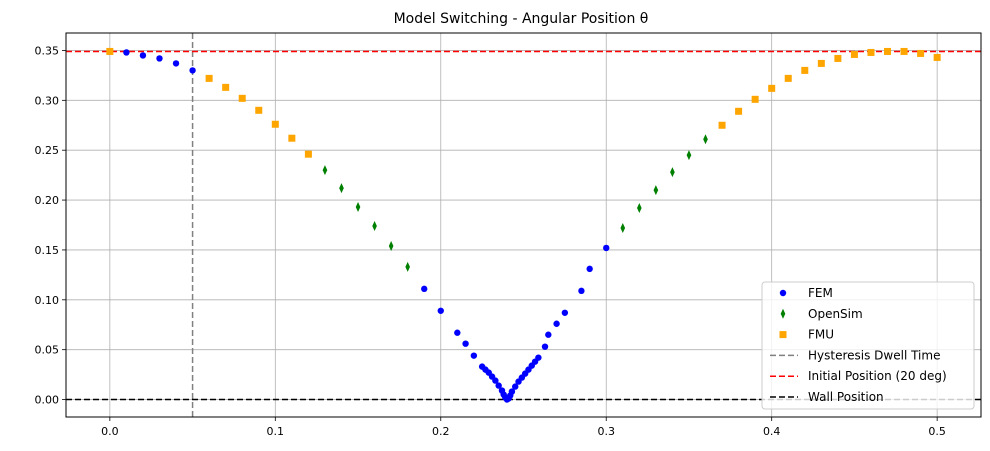  Describe the element at coordinates (47, 300) in the screenshot. I see `y-tick-label: 0.10` at that location.